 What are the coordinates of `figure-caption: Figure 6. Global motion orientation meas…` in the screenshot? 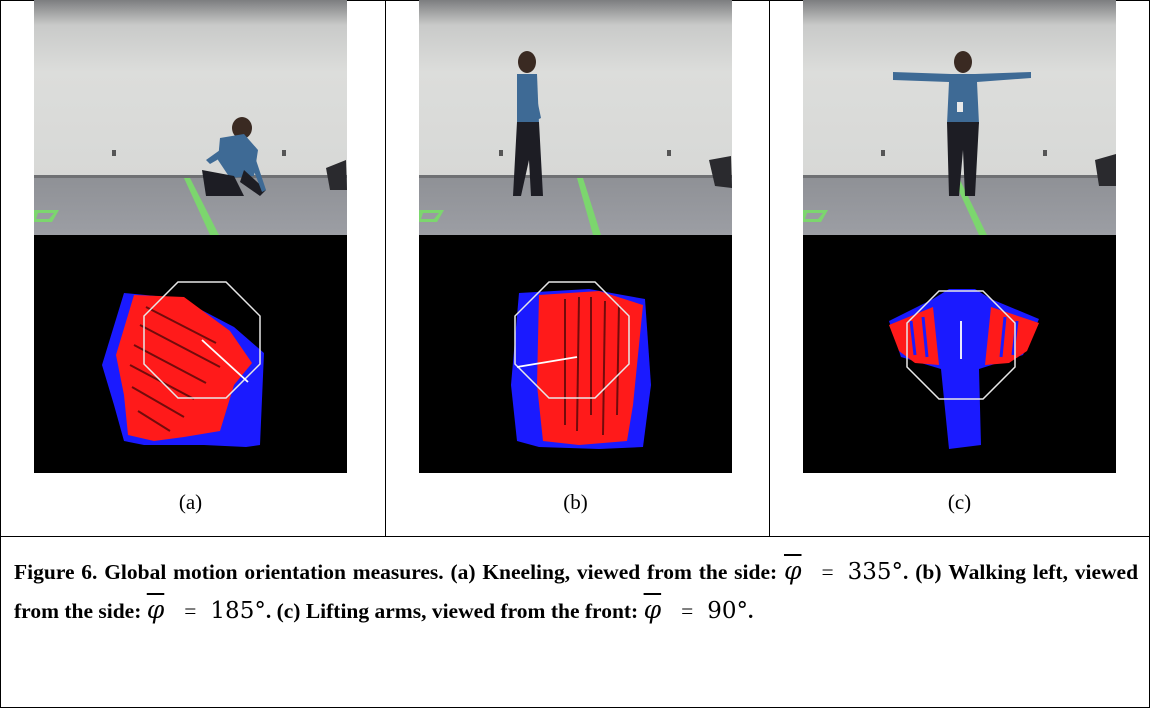 It's located at (576, 590).